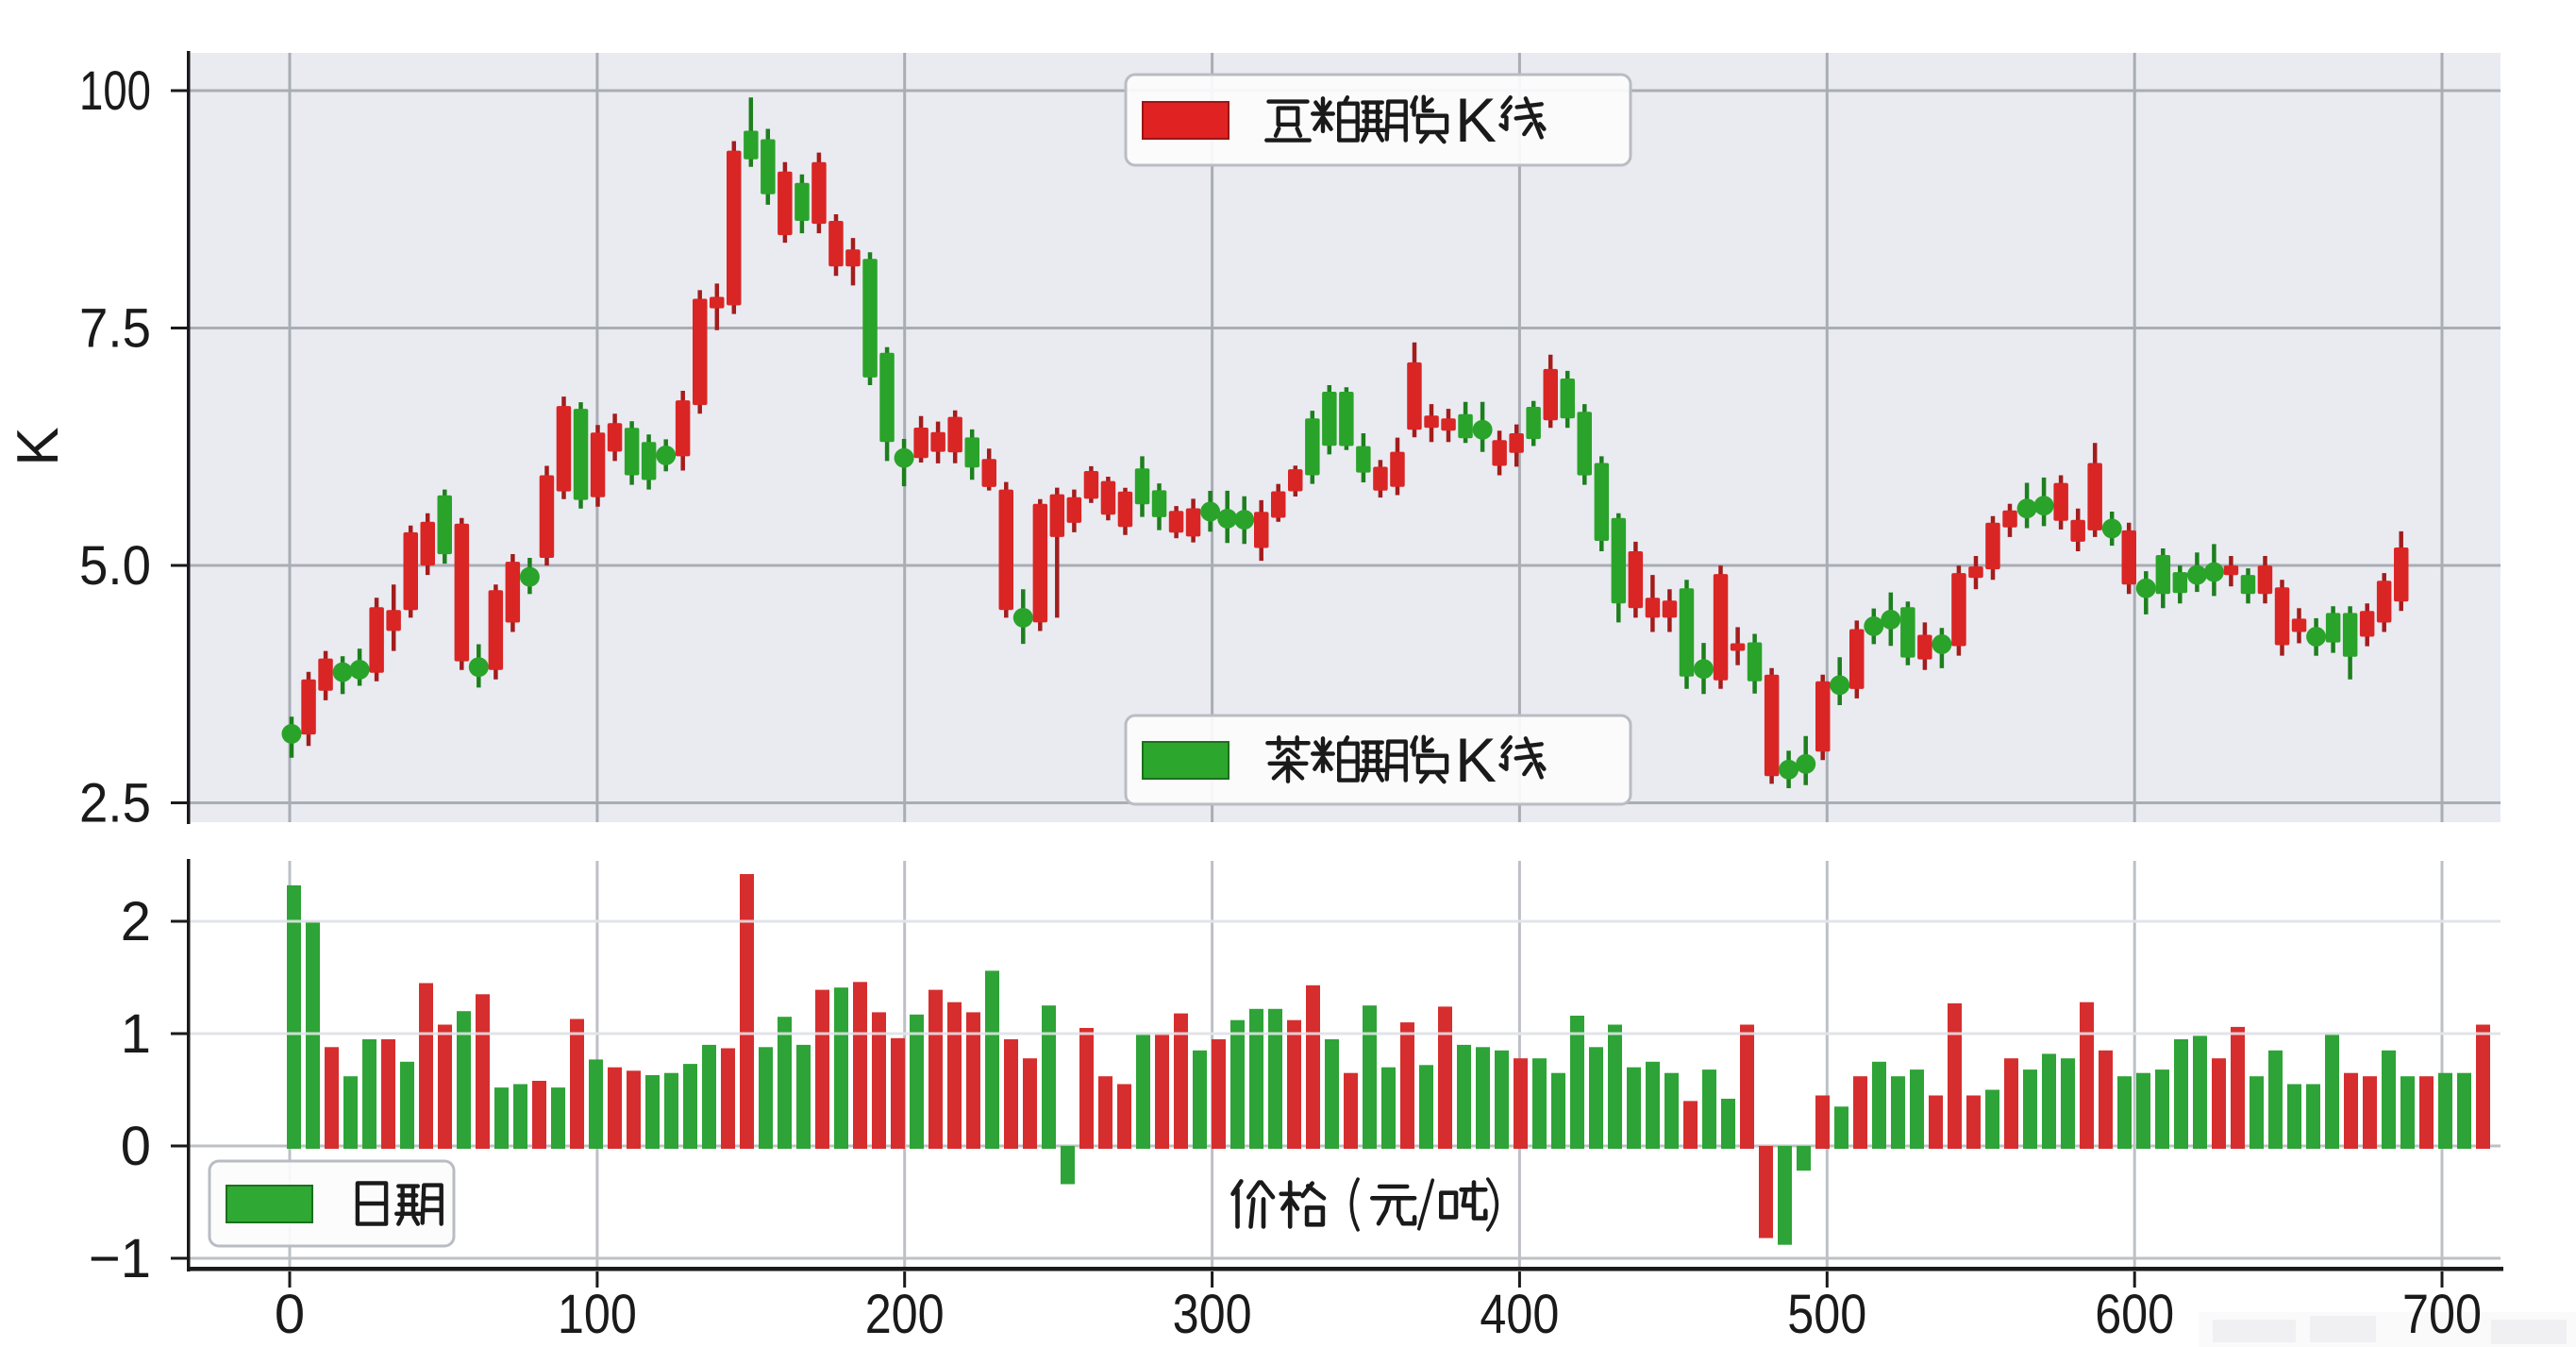 The image size is (2576, 1347). I want to click on svg-text: 500, so click(1826, 1314).